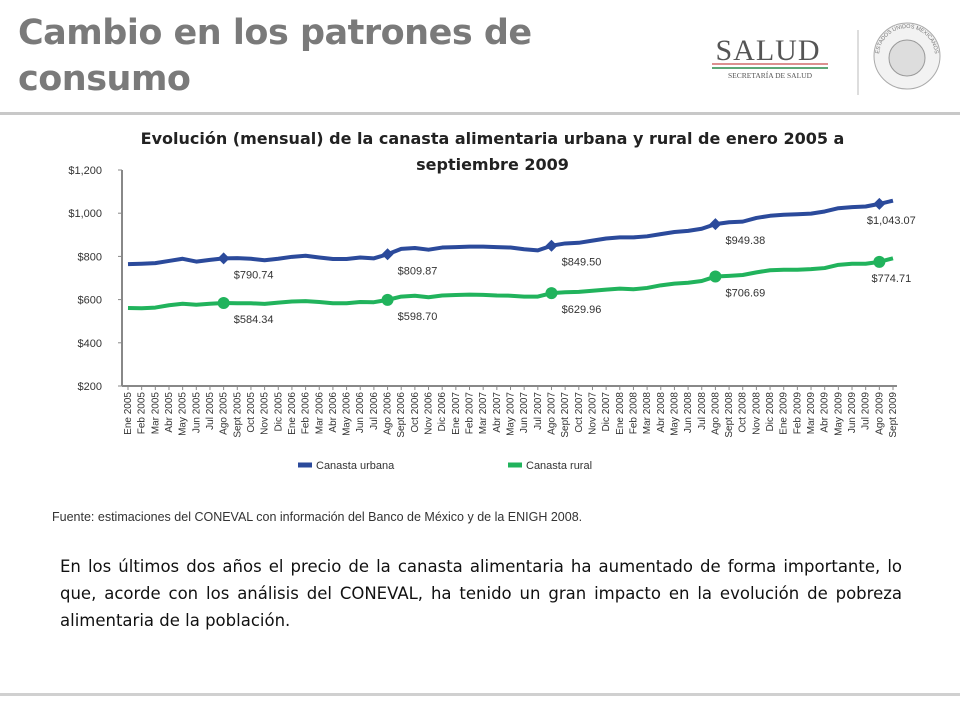 This screenshot has height=720, width=960. What do you see at coordinates (355, 466) in the screenshot?
I see `legend-label: Canasta urbana` at bounding box center [355, 466].